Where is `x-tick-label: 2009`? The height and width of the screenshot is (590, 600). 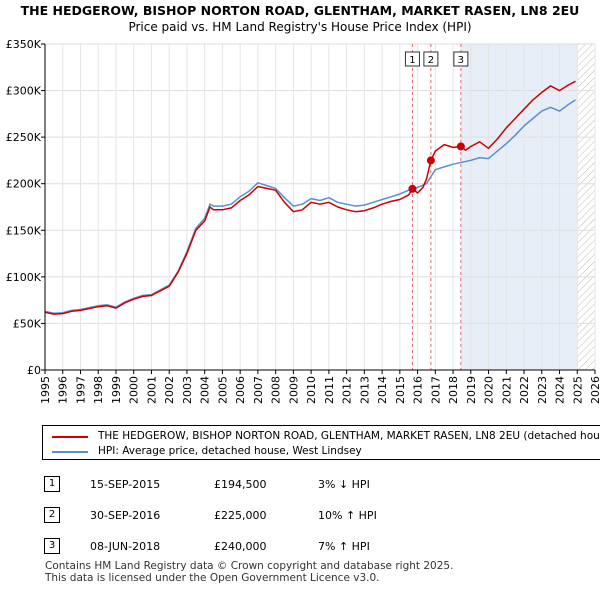 x-tick-label: 2009 is located at coordinates (293, 390).